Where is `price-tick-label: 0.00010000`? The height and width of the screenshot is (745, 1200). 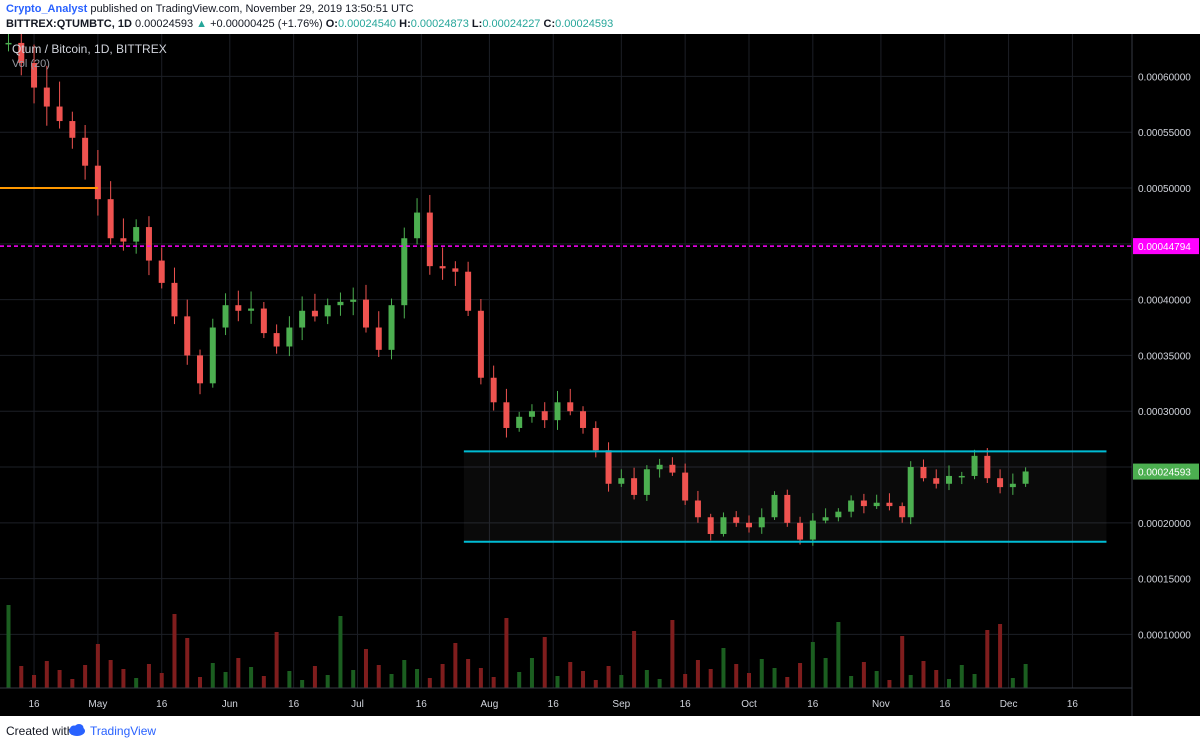 price-tick-label: 0.00010000 is located at coordinates (1164, 635).